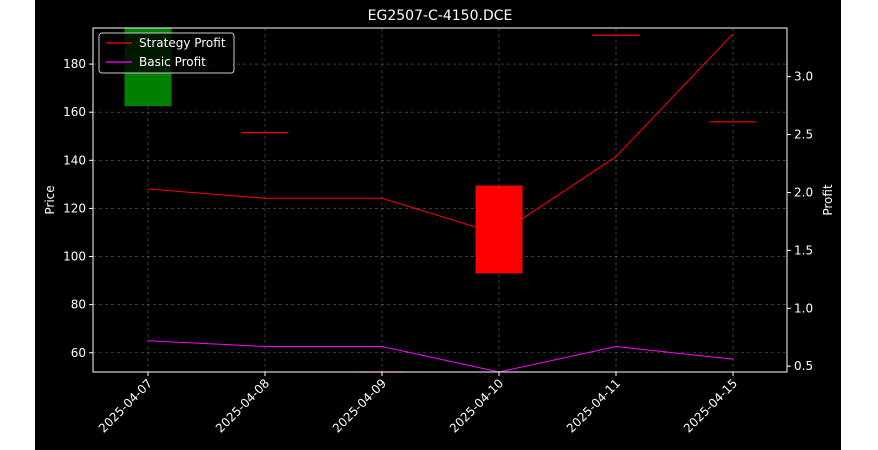 The width and height of the screenshot is (878, 450). What do you see at coordinates (803, 77) in the screenshot?
I see `right-y-tick-label: 3.0` at bounding box center [803, 77].